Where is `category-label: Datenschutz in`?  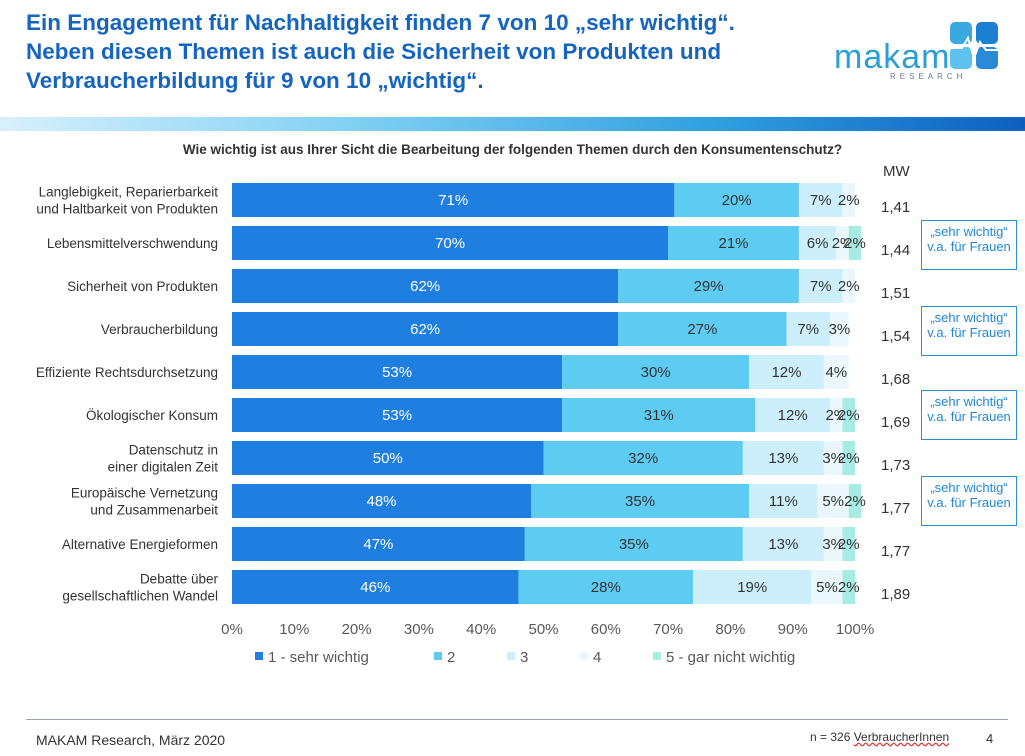 category-label: Datenschutz in is located at coordinates (173, 450).